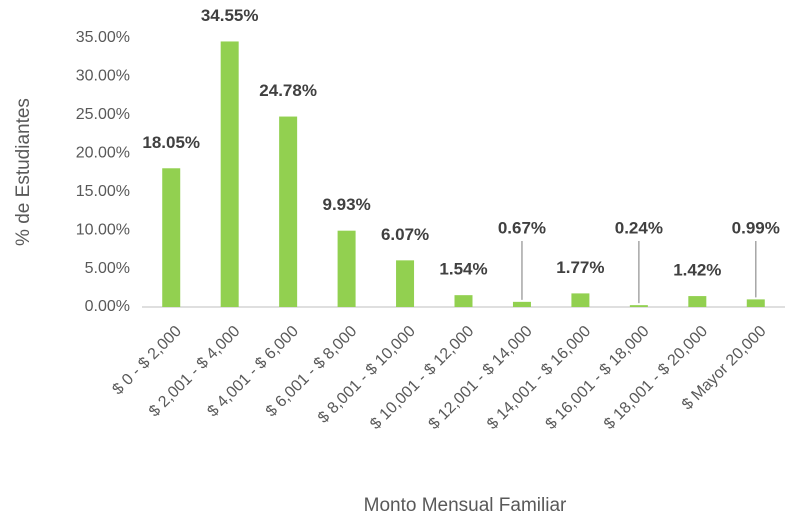  Describe the element at coordinates (288, 90) in the screenshot. I see `data-label: 24.78%` at that location.